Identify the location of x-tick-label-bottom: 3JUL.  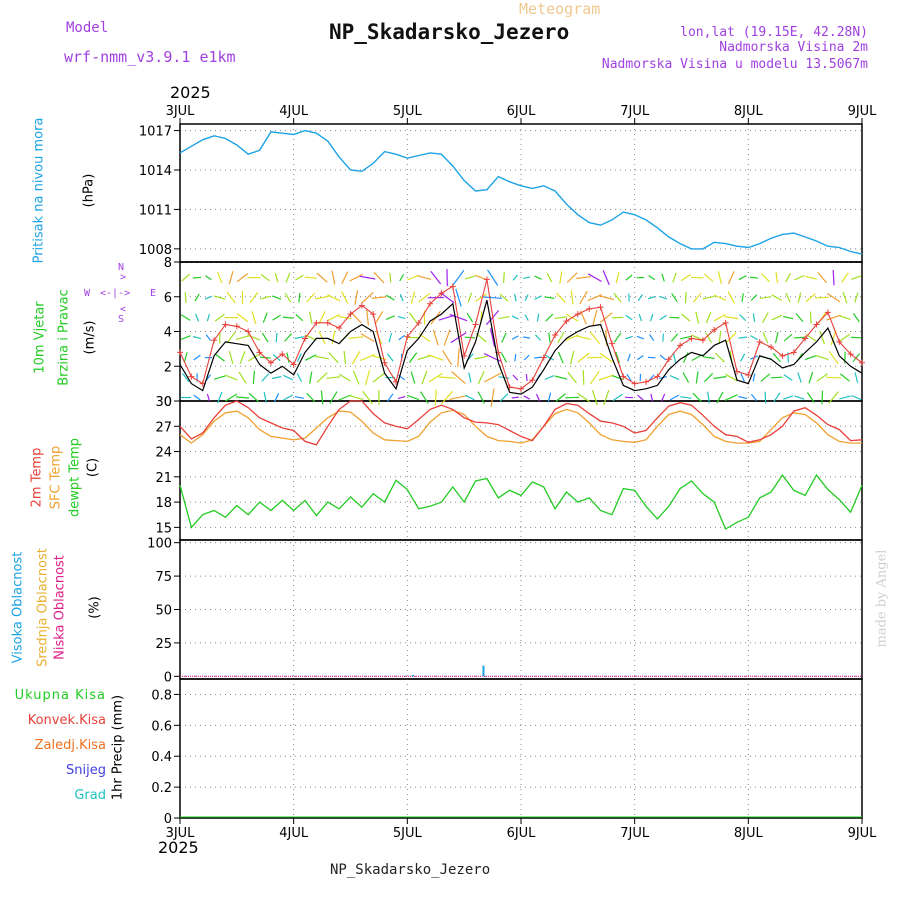
(181, 833).